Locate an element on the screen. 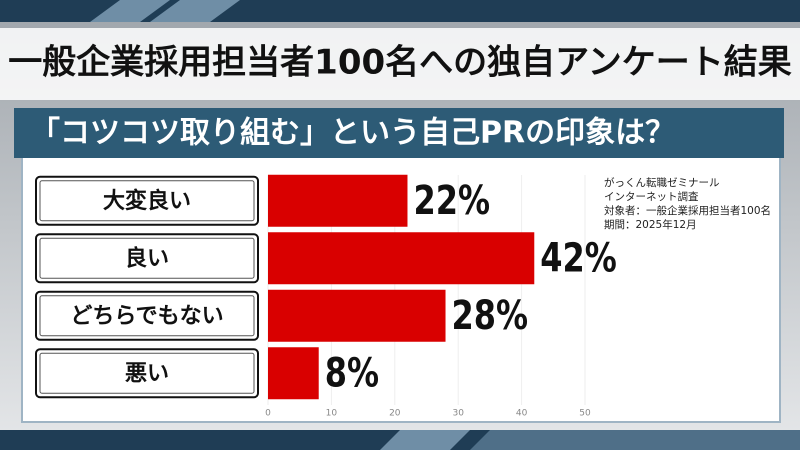  value-label: 28% is located at coordinates (490, 314).